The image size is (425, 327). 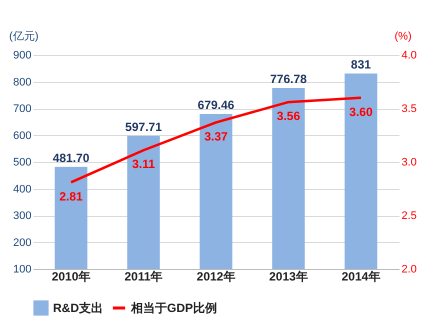 I want to click on data-label: 776.78, so click(x=289, y=79).